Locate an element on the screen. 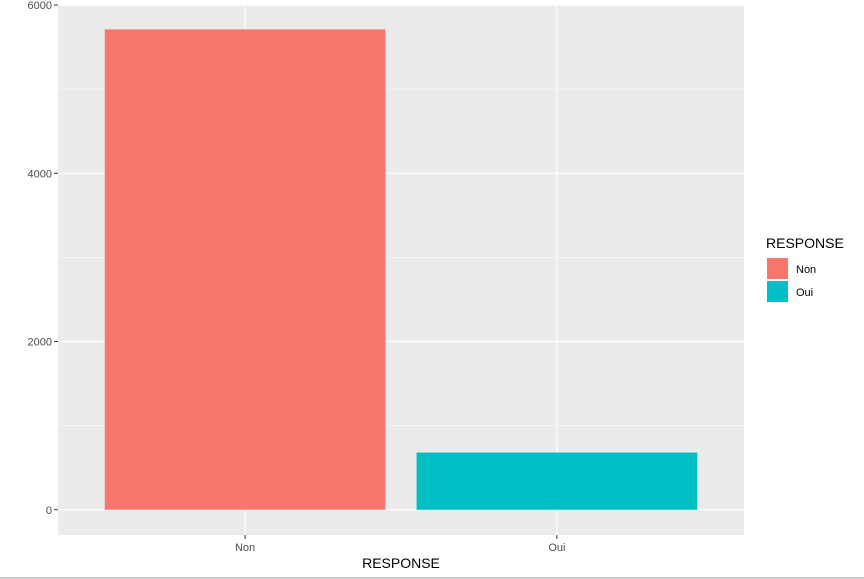  y-tick-label: 6000 is located at coordinates (40, 6).